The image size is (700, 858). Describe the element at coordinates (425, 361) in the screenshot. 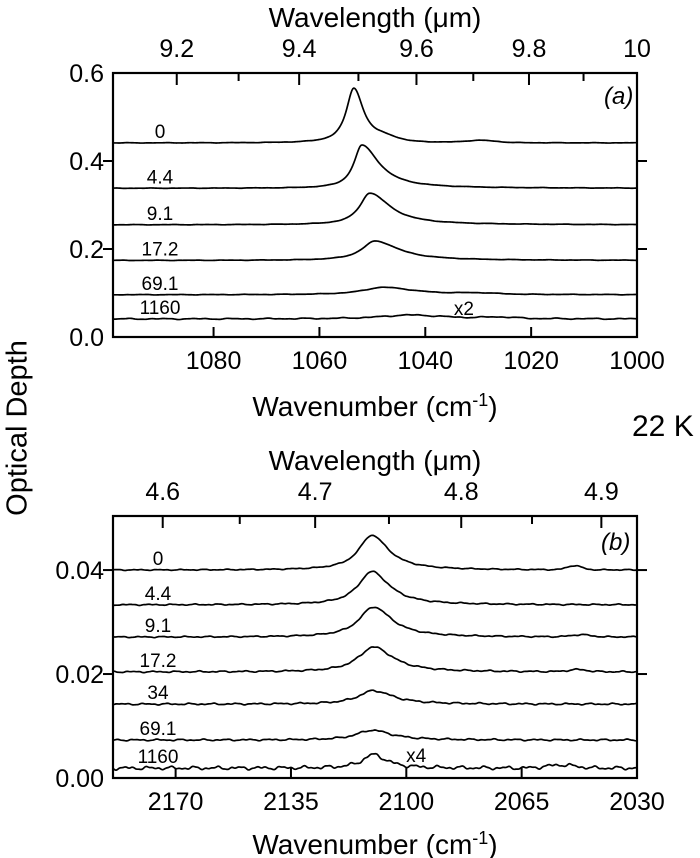

I see `wavenumber-tick-label: 1040` at that location.